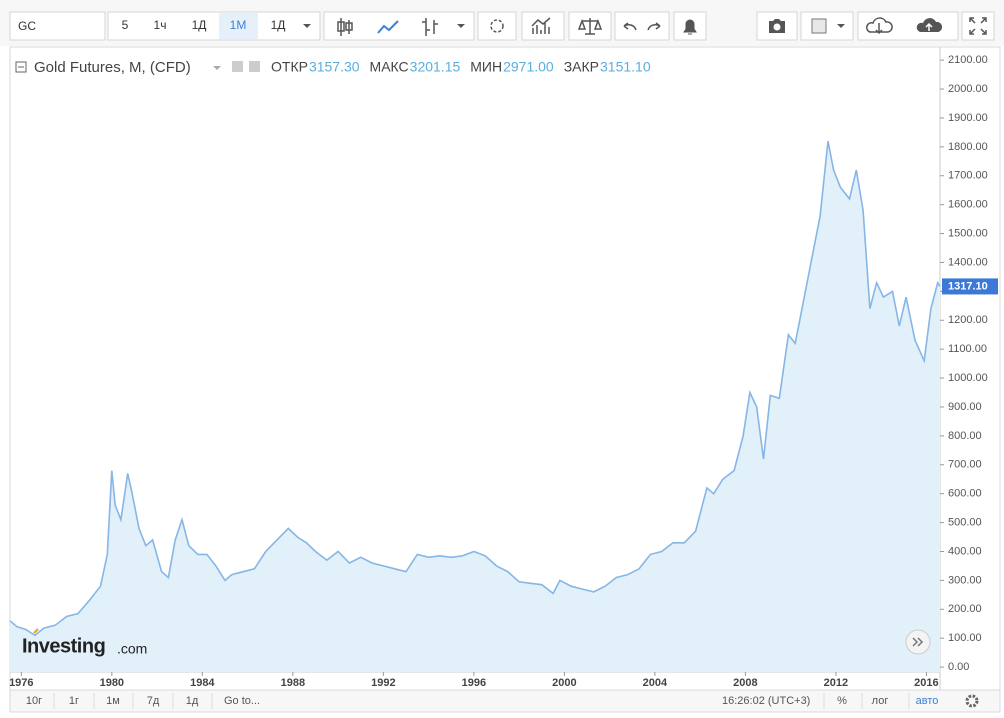 Image resolution: width=1004 pixels, height=718 pixels. Describe the element at coordinates (690, 27) in the screenshot. I see `alert-icon` at that location.